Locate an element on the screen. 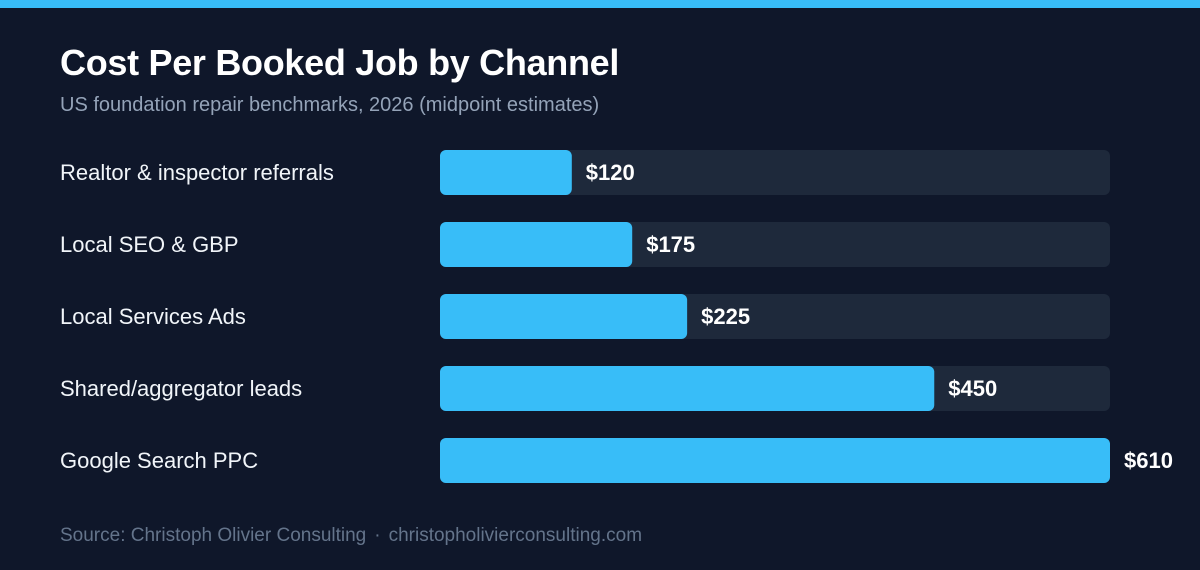 This screenshot has height=570, width=1200. bar-row-local-services-ads: Local Services Ads $225 is located at coordinates (585, 316).